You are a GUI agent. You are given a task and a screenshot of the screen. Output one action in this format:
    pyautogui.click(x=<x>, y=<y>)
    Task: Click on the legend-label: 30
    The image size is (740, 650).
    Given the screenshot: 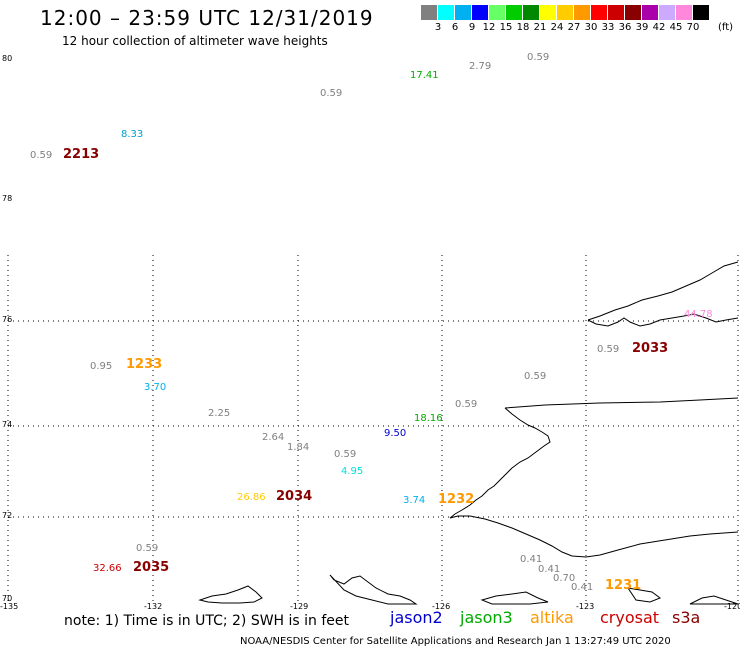 What is the action you would take?
    pyautogui.click(x=591, y=27)
    